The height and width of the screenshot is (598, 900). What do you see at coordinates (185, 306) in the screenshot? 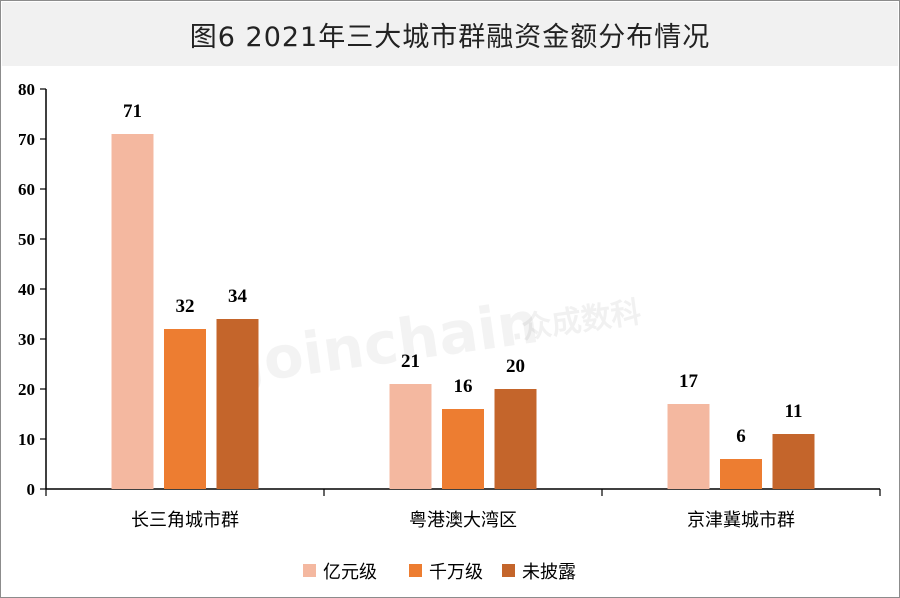
I see `data-label: 32` at bounding box center [185, 306].